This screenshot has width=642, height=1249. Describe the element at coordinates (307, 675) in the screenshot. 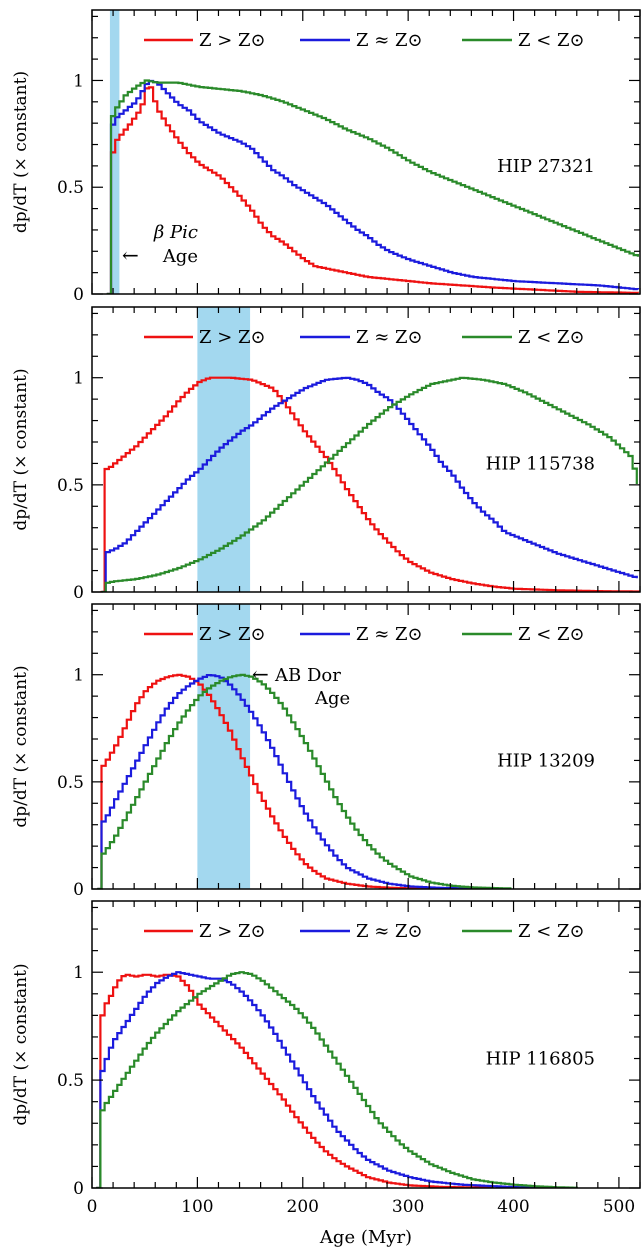

I see `annotation-line: AB Dor` at that location.